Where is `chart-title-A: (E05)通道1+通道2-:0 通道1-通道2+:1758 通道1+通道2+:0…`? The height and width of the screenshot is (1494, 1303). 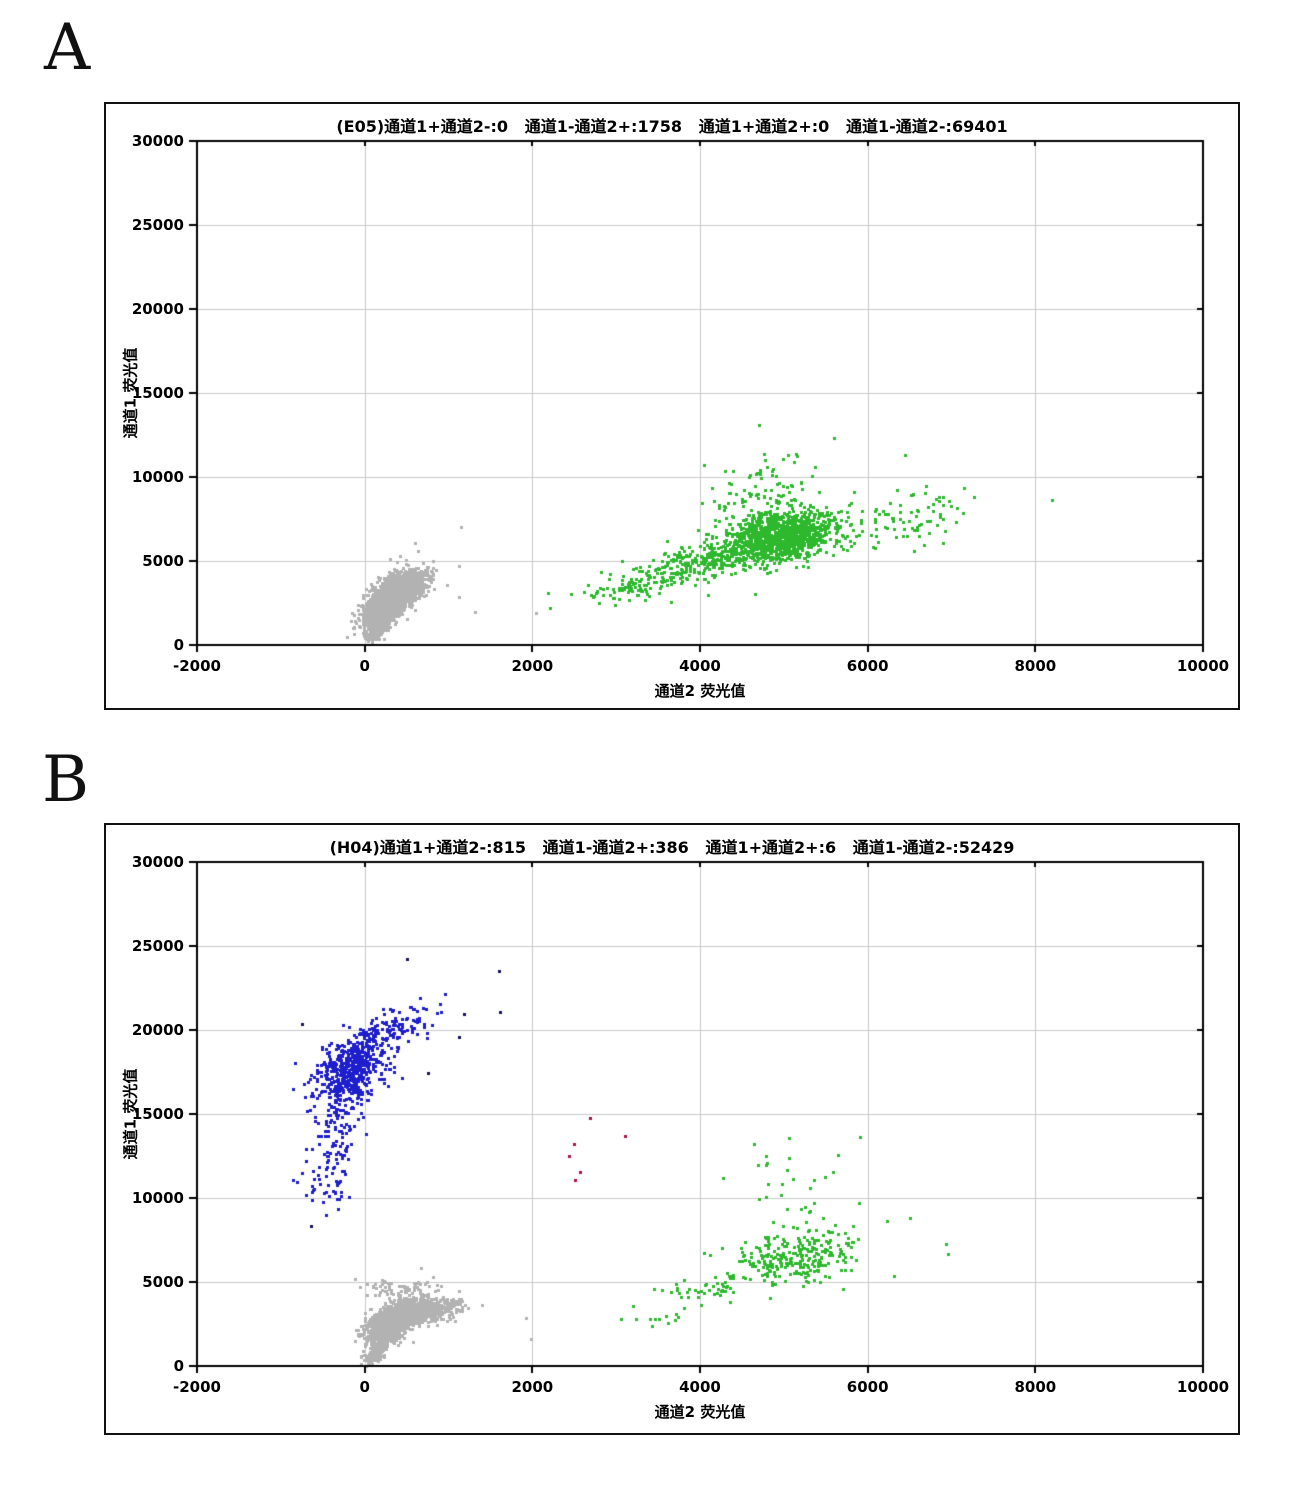 chart-title-A: (E05)通道1+通道2-:0 通道1-通道2+:1758 通道1+通道2+:0… is located at coordinates (672, 126).